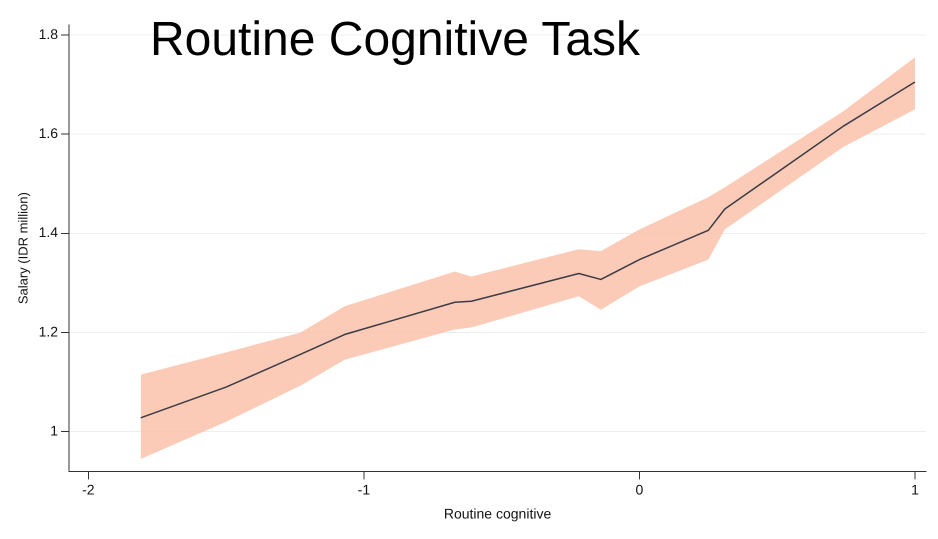 Image resolution: width=938 pixels, height=539 pixels. Describe the element at coordinates (22, 248) in the screenshot. I see `y-axis-title: Salary (IDR million)` at that location.